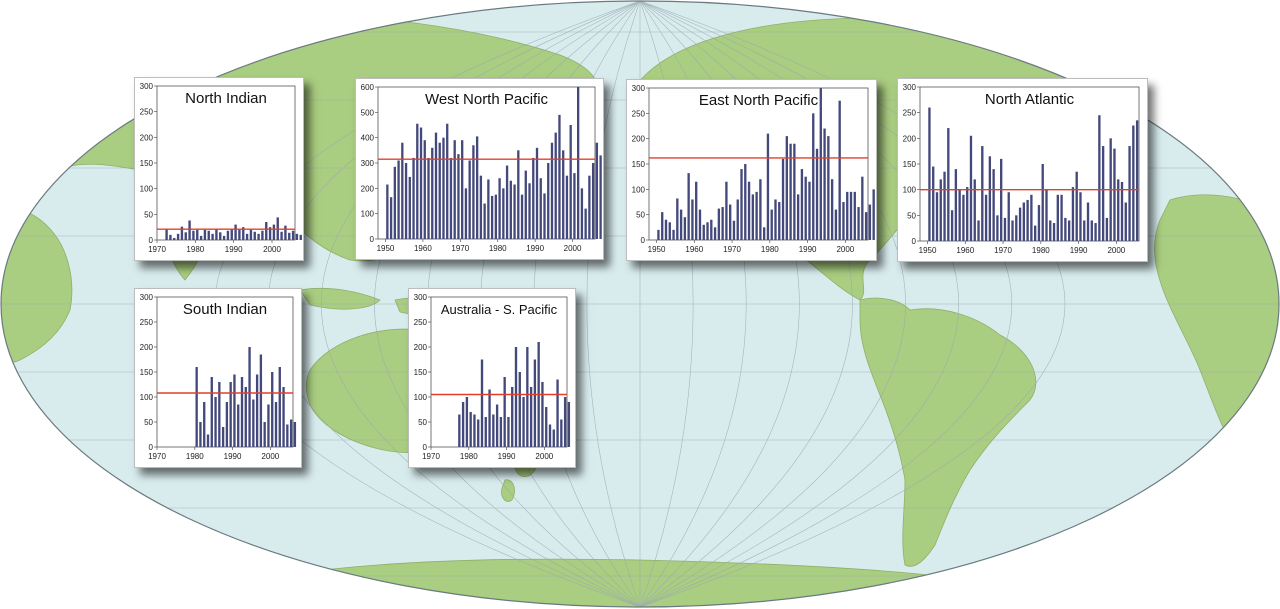 This screenshot has height=609, width=1280. What do you see at coordinates (759, 100) in the screenshot?
I see `chart-title: East North Pacific` at bounding box center [759, 100].